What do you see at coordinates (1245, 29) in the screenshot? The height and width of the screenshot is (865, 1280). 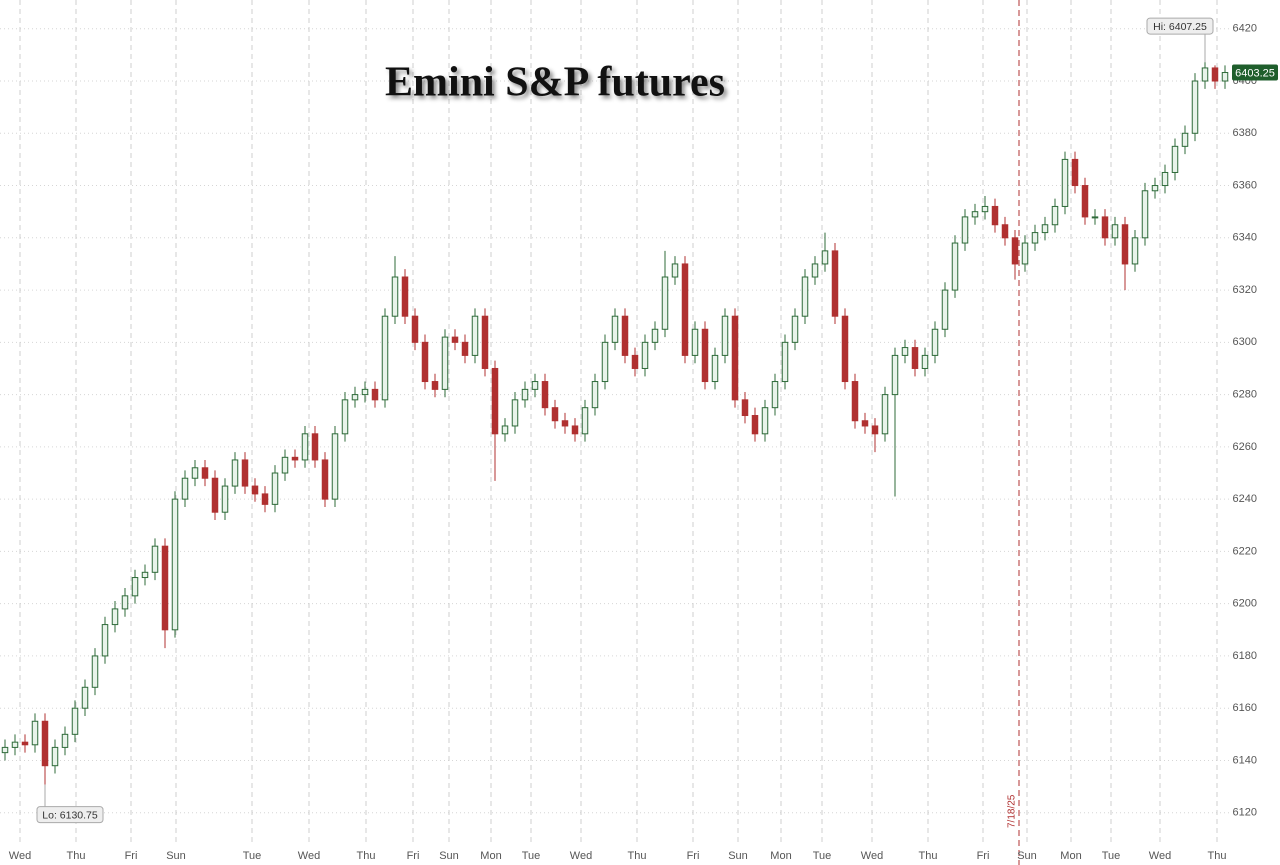 I see `y-tick-label: 6420` at bounding box center [1245, 29].